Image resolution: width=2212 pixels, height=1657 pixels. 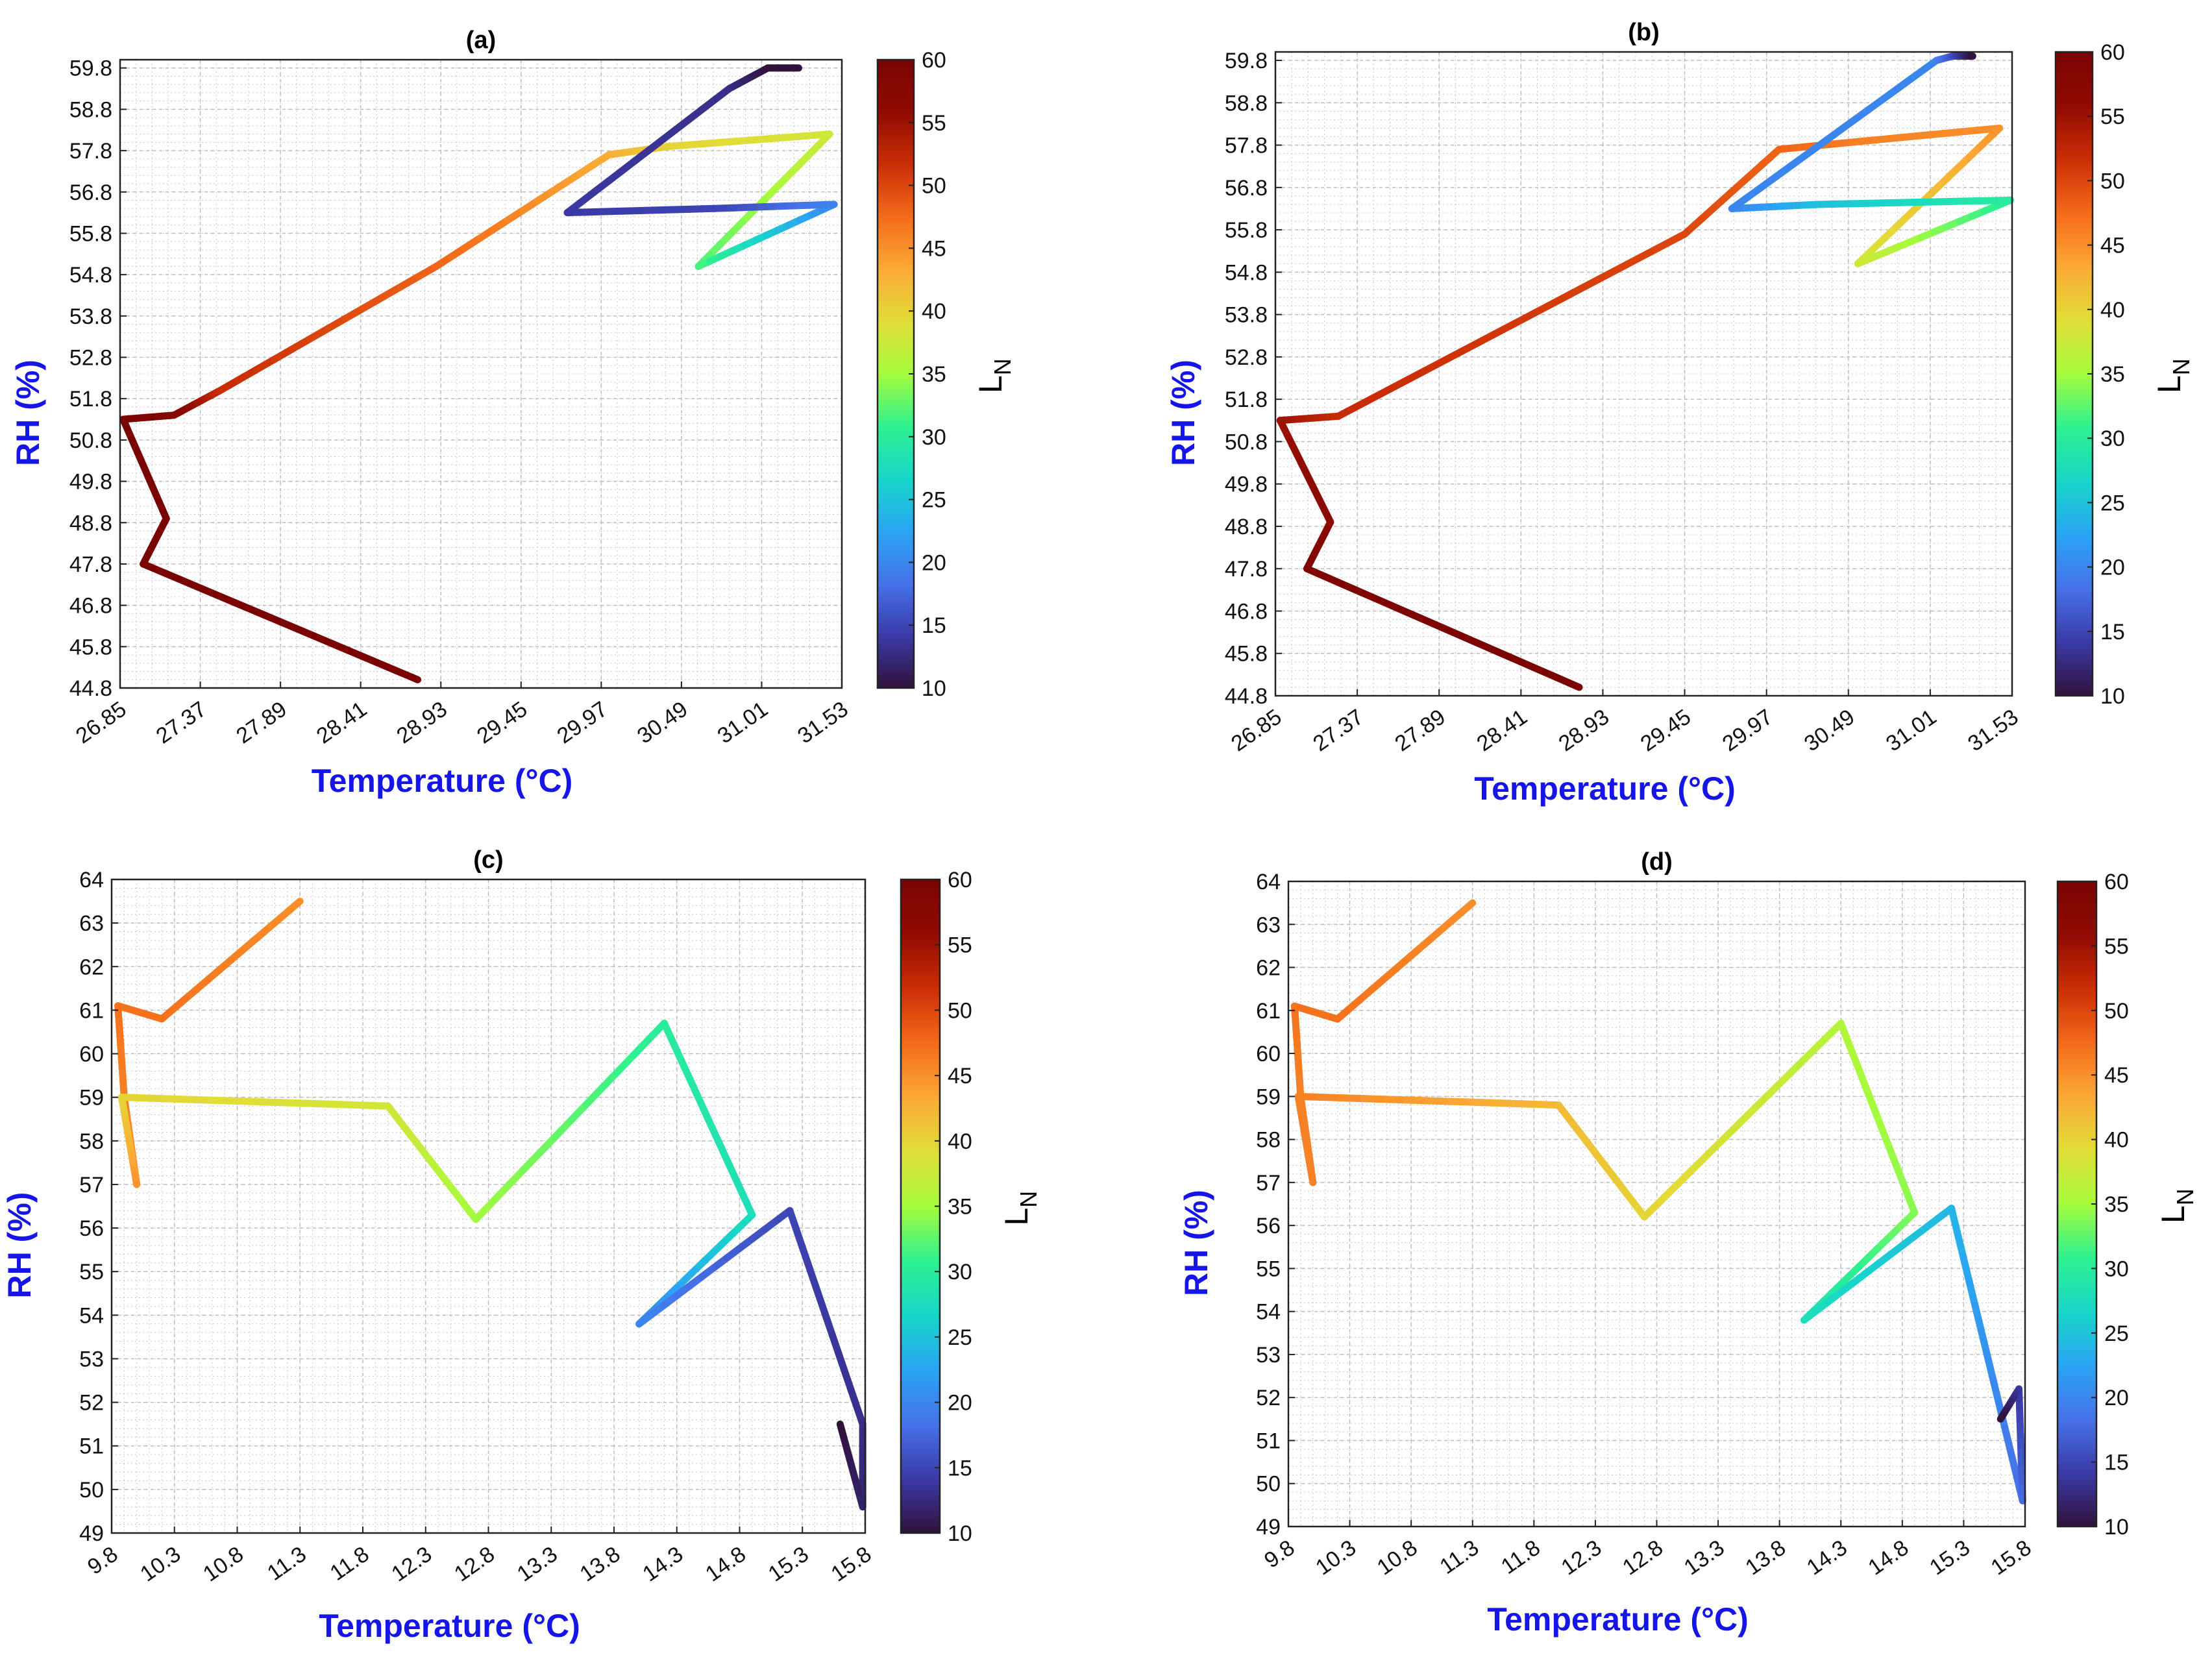 I want to click on x-tick-label: 28.93, so click(x=422, y=722).